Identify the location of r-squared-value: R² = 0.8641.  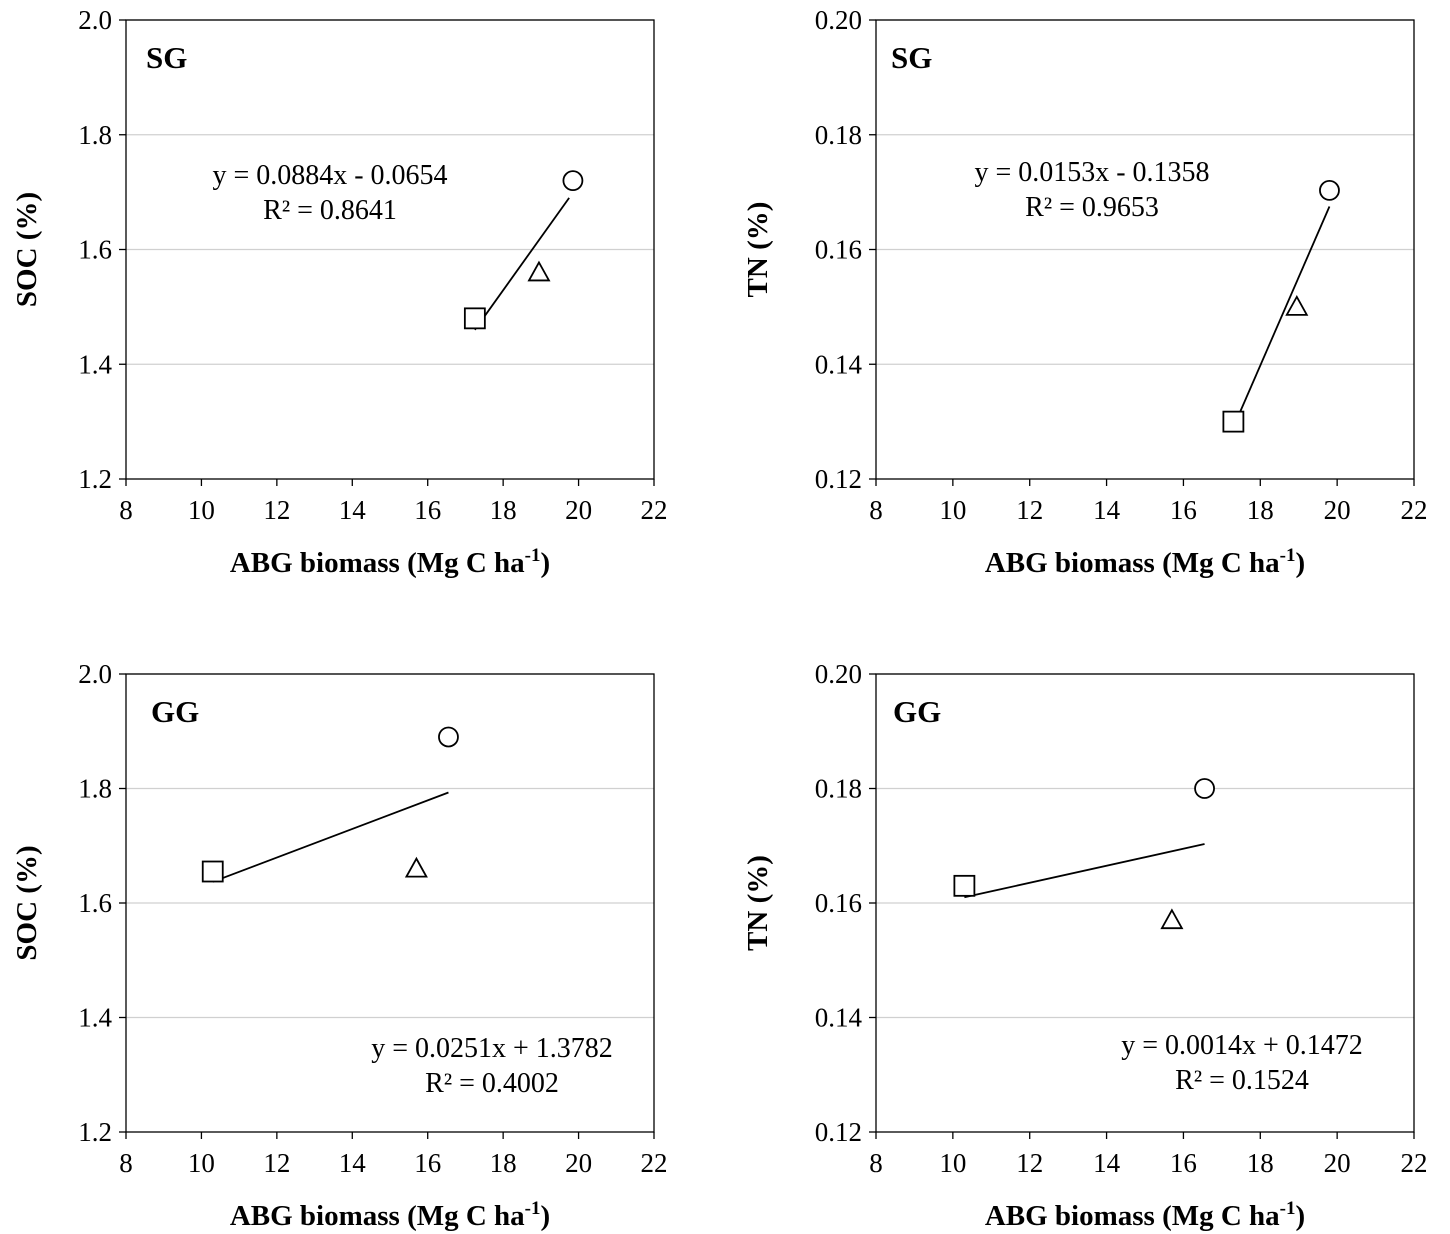
(330, 210).